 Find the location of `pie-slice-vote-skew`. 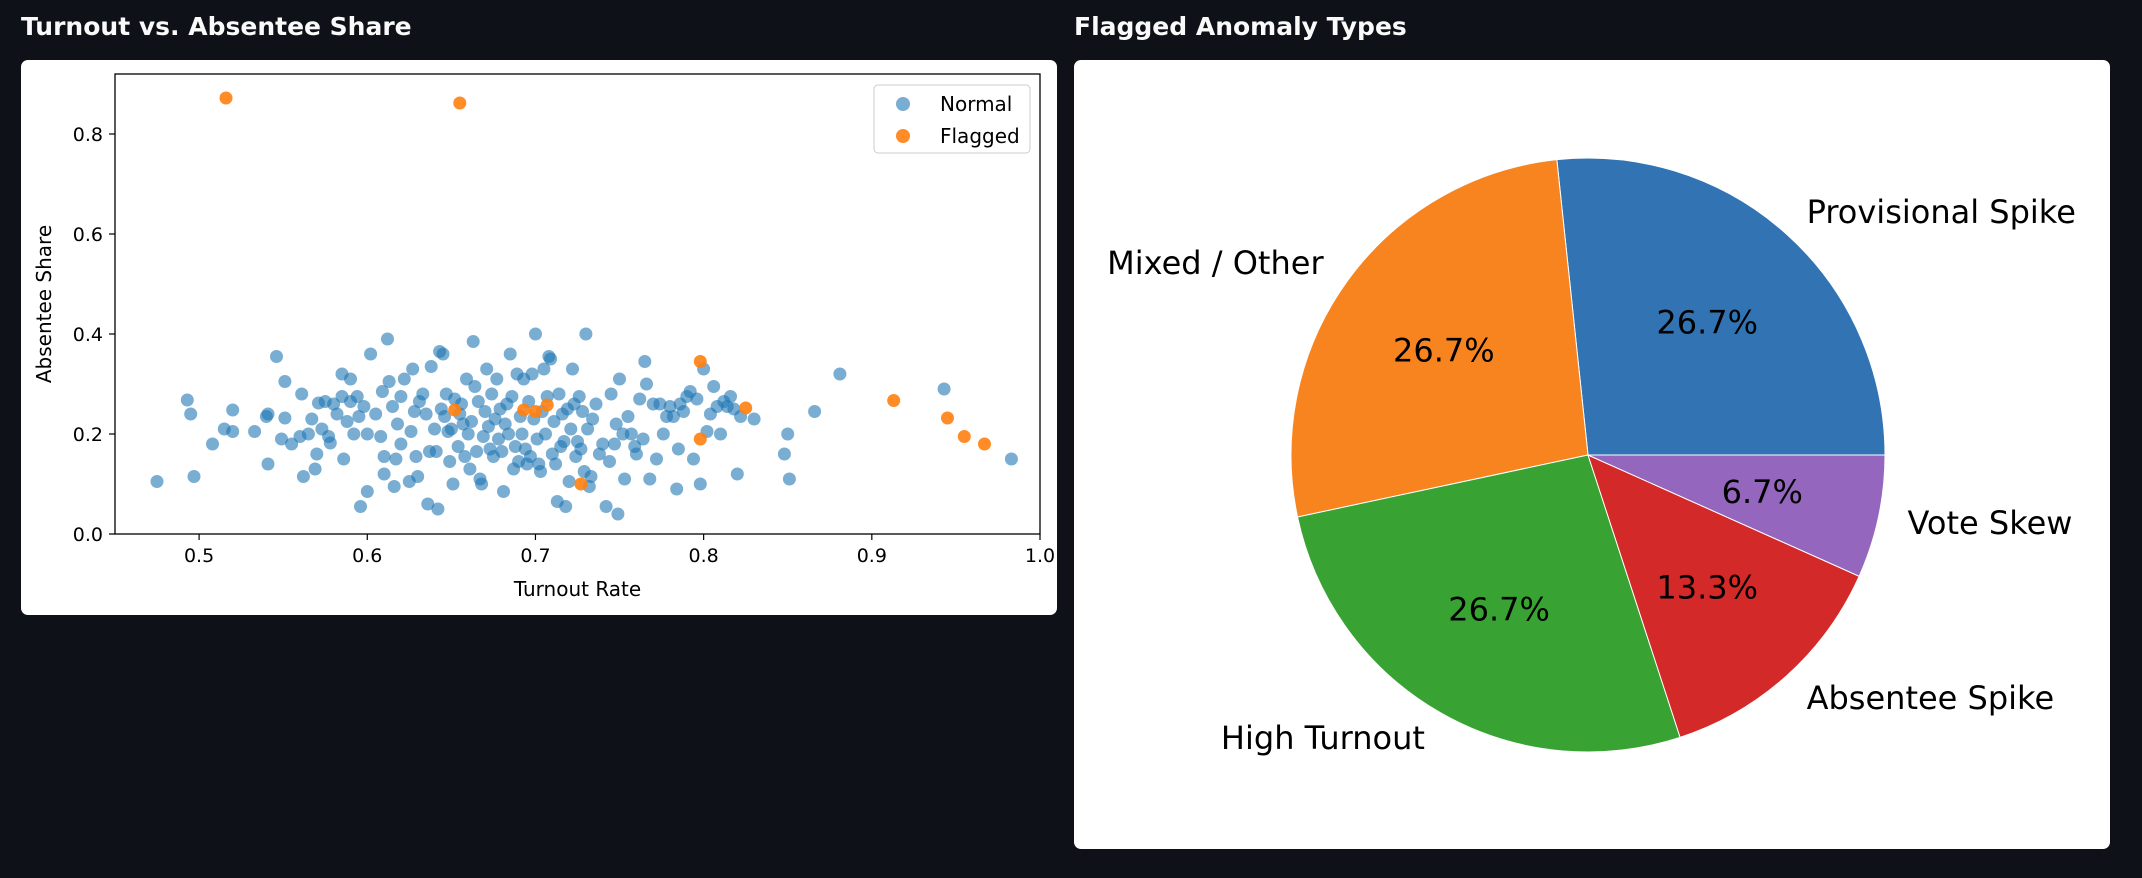

pie-slice-vote-skew is located at coordinates (1736, 515).